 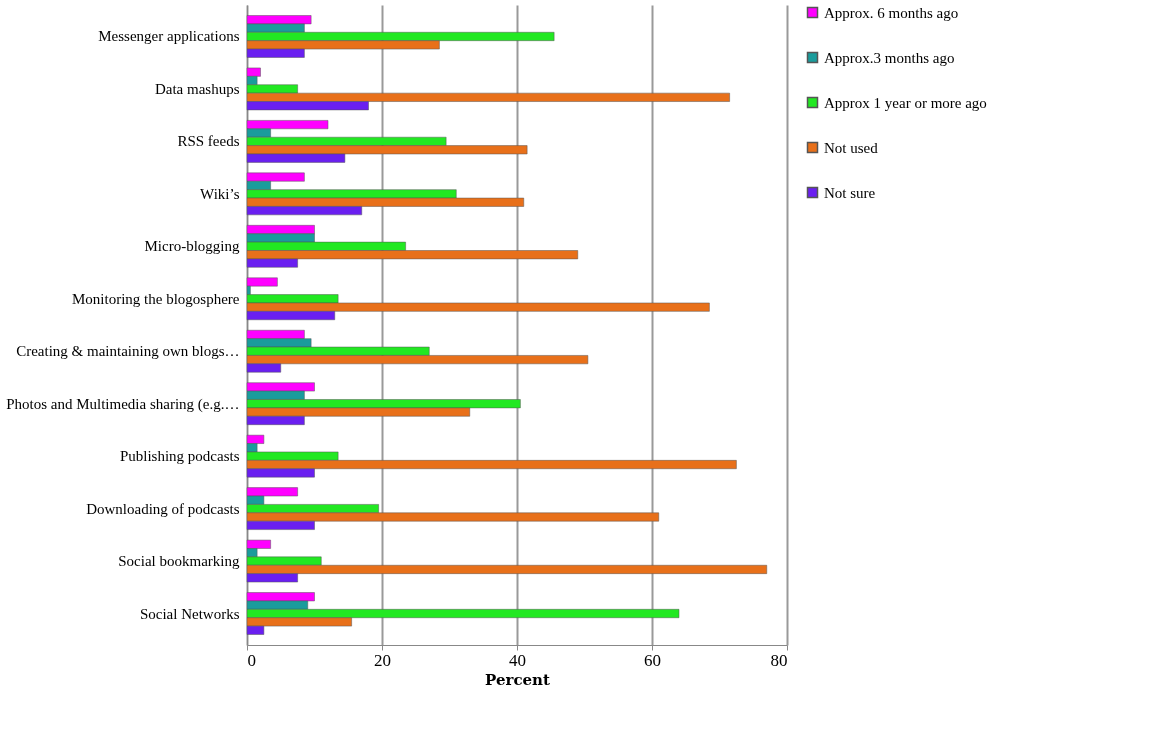 What do you see at coordinates (652, 660) in the screenshot?
I see `x-tick-label: 60` at bounding box center [652, 660].